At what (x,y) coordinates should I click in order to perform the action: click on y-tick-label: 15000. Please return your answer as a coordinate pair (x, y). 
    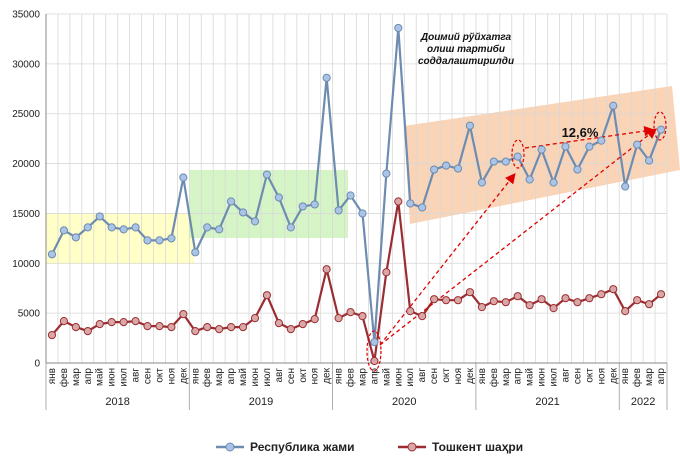
    Looking at the image, I should click on (26, 214).